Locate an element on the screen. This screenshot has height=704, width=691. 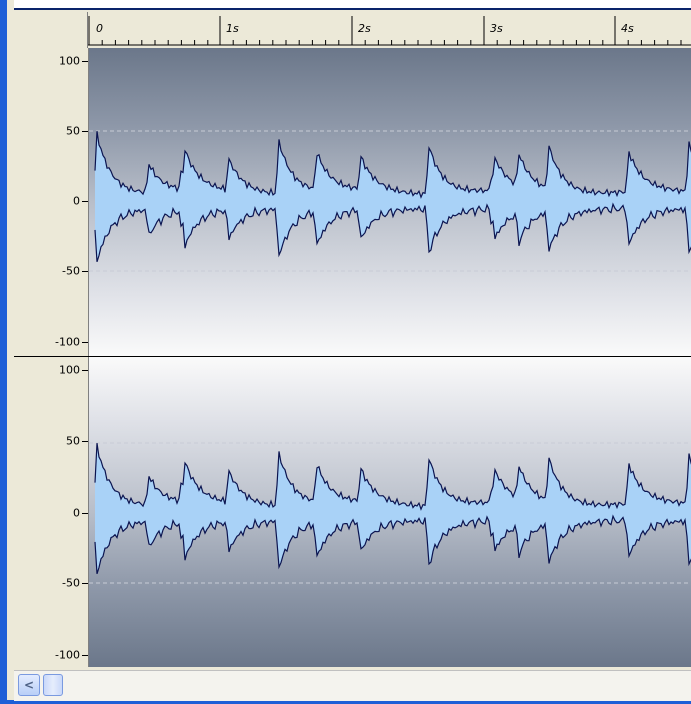
ch1-label-50: 50 is located at coordinates (73, 131).